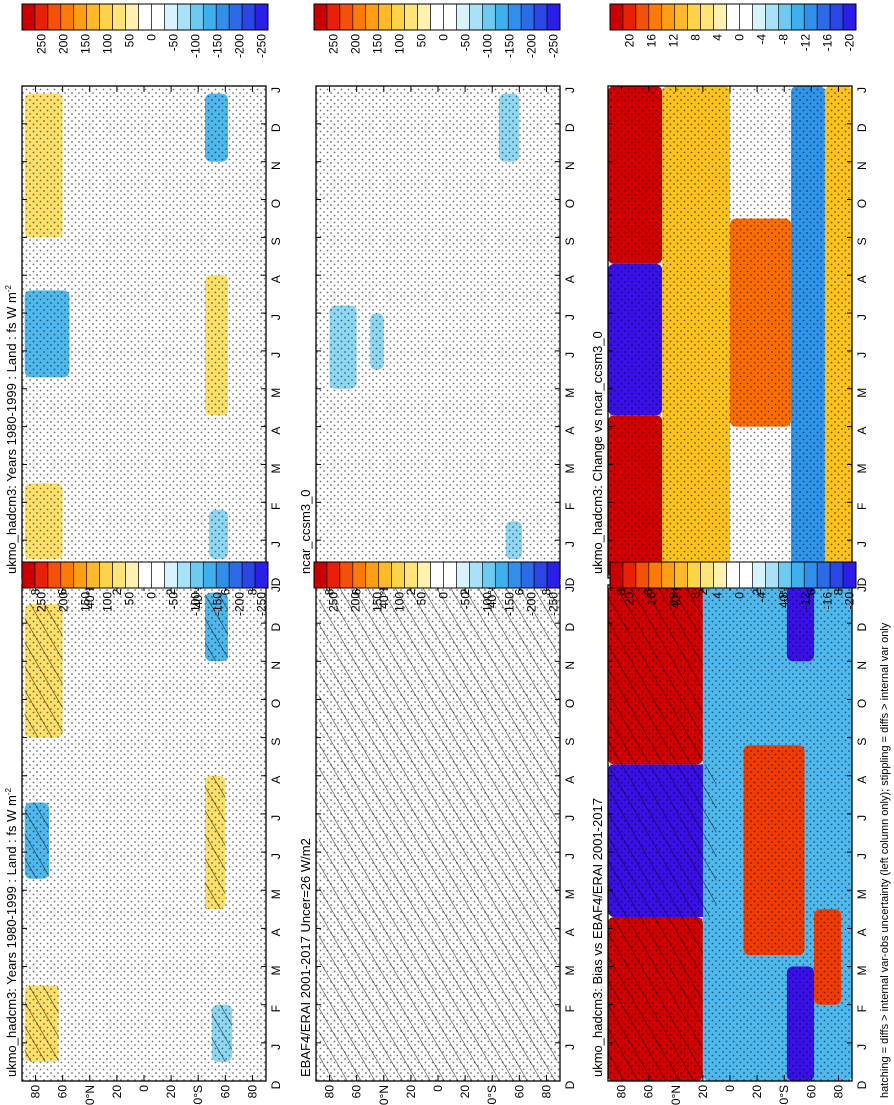 This screenshot has height=1105, width=894. I want to click on colorbar-label: 4, so click(717, 37).